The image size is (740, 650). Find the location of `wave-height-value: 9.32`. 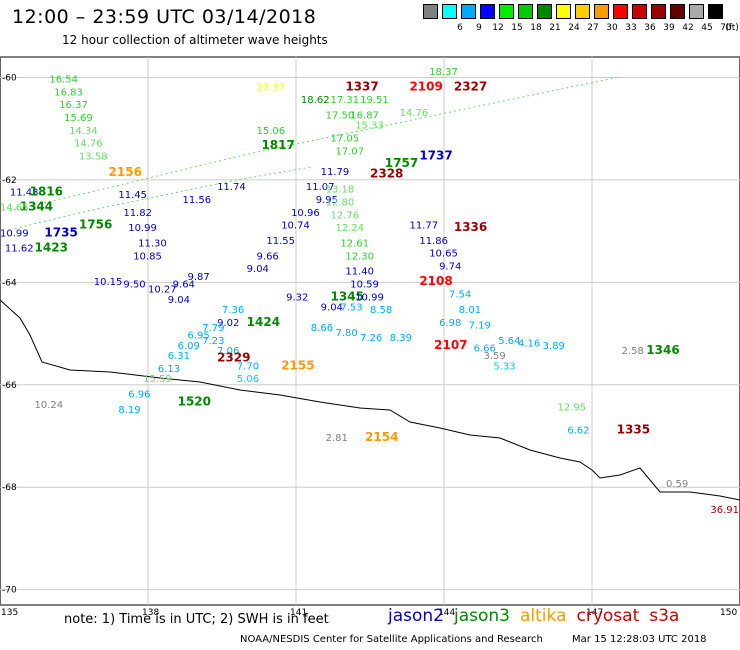

wave-height-value: 9.32 is located at coordinates (297, 297).